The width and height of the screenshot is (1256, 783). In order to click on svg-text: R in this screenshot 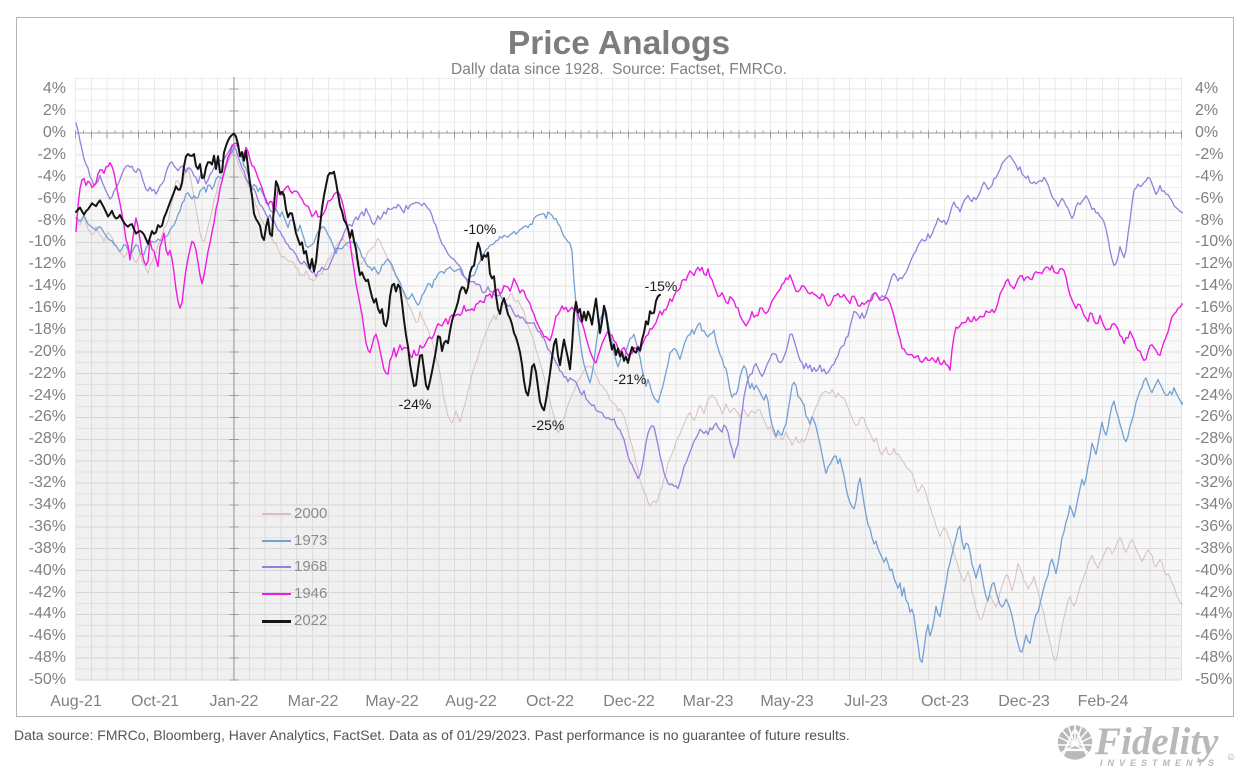, I will do `click(1231, 757)`.